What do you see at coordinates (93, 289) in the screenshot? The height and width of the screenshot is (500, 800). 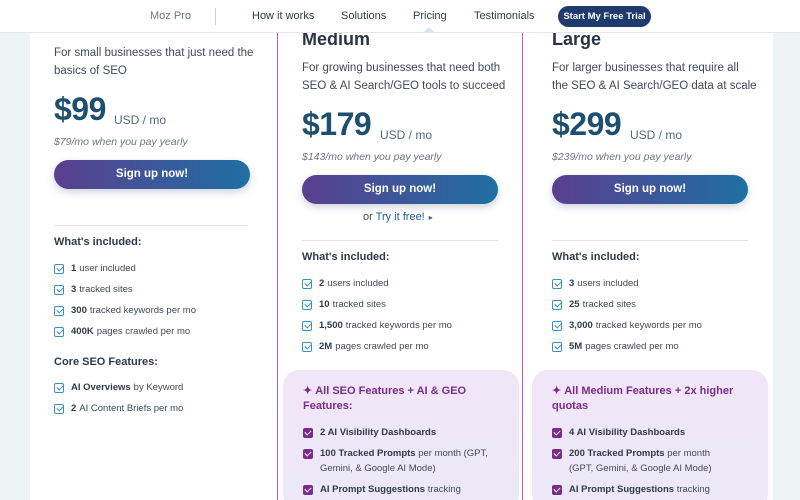 I see `feature-item: 3 tracked sites` at bounding box center [93, 289].